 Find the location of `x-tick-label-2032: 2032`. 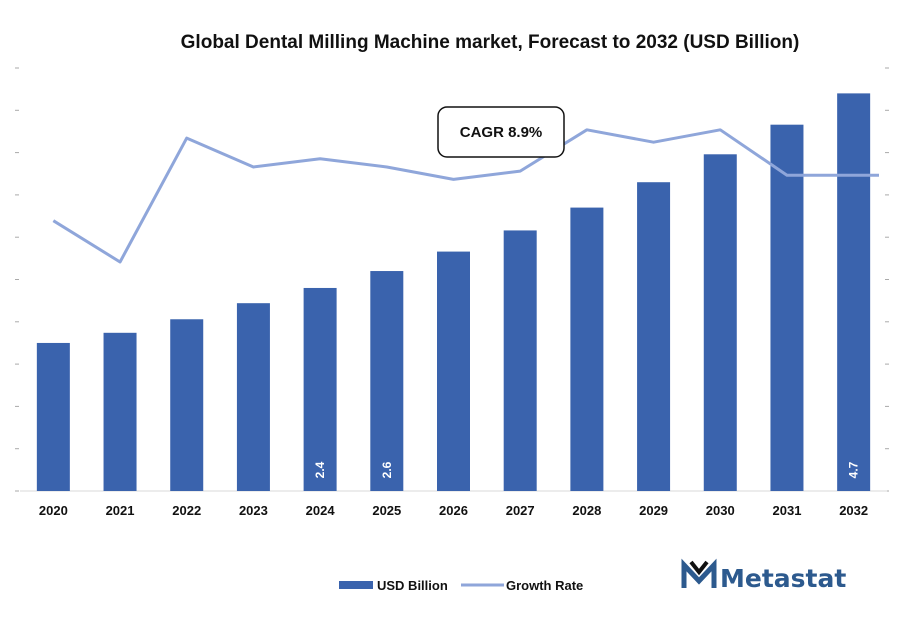

x-tick-label-2032: 2032 is located at coordinates (853, 510).